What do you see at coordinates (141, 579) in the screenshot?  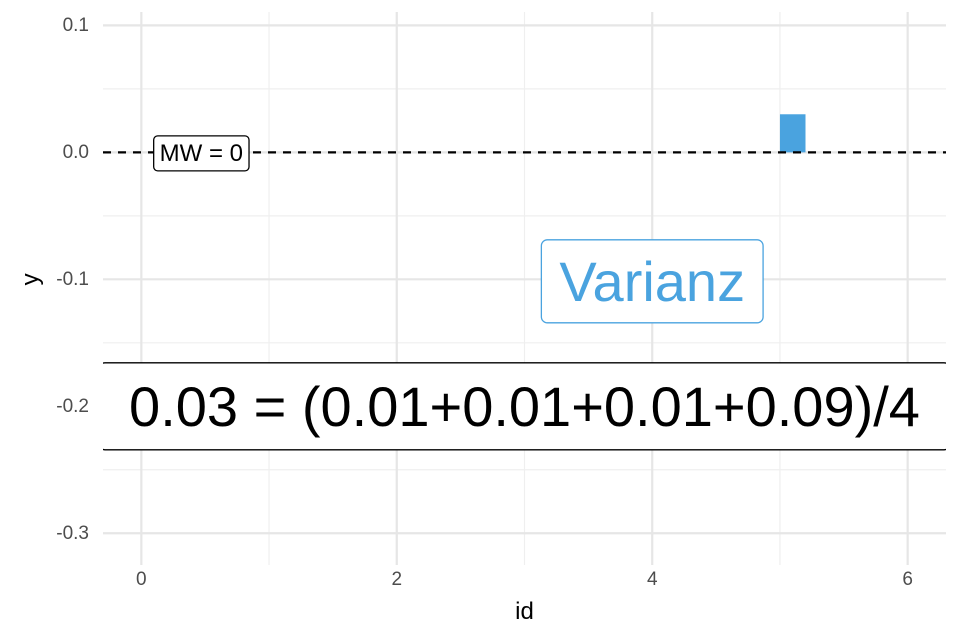 I see `x-tick-label: 0` at bounding box center [141, 579].